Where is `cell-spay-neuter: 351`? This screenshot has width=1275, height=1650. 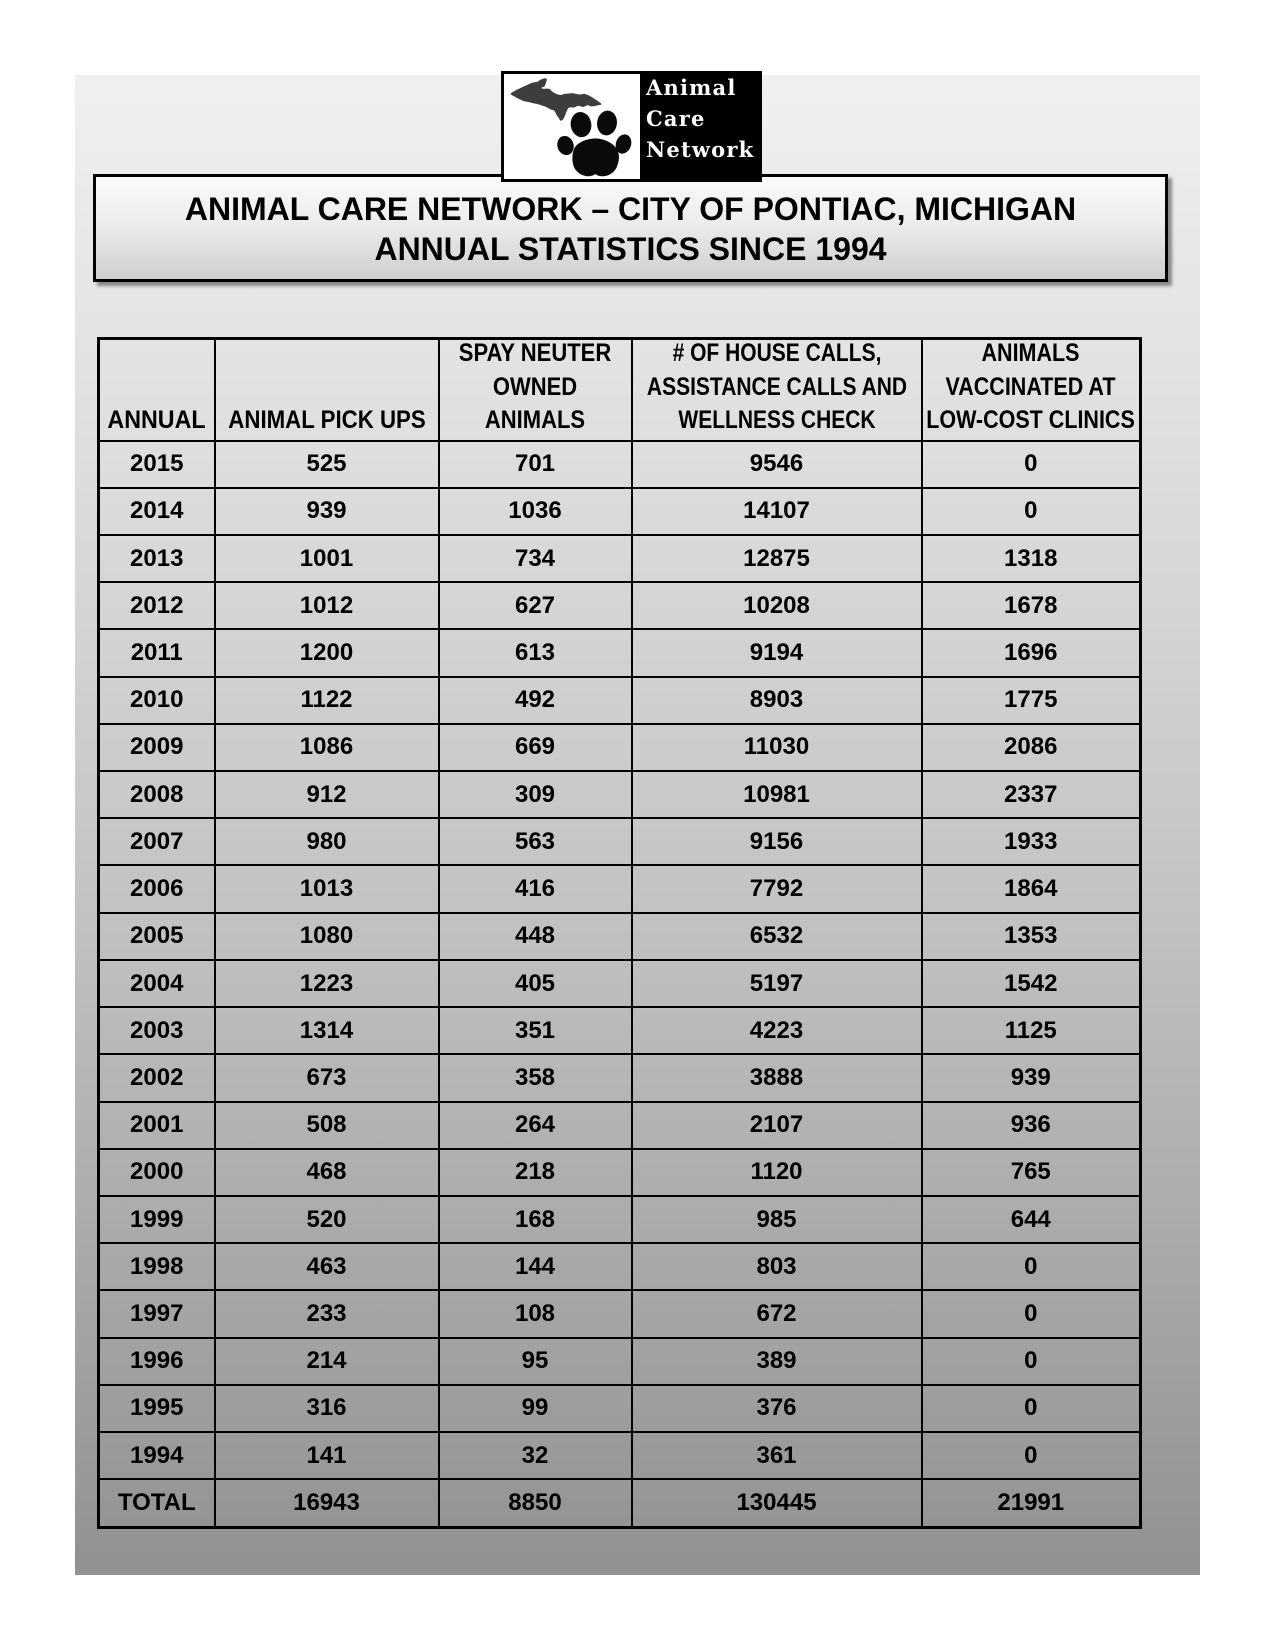
cell-spay-neuter: 351 is located at coordinates (535, 1031).